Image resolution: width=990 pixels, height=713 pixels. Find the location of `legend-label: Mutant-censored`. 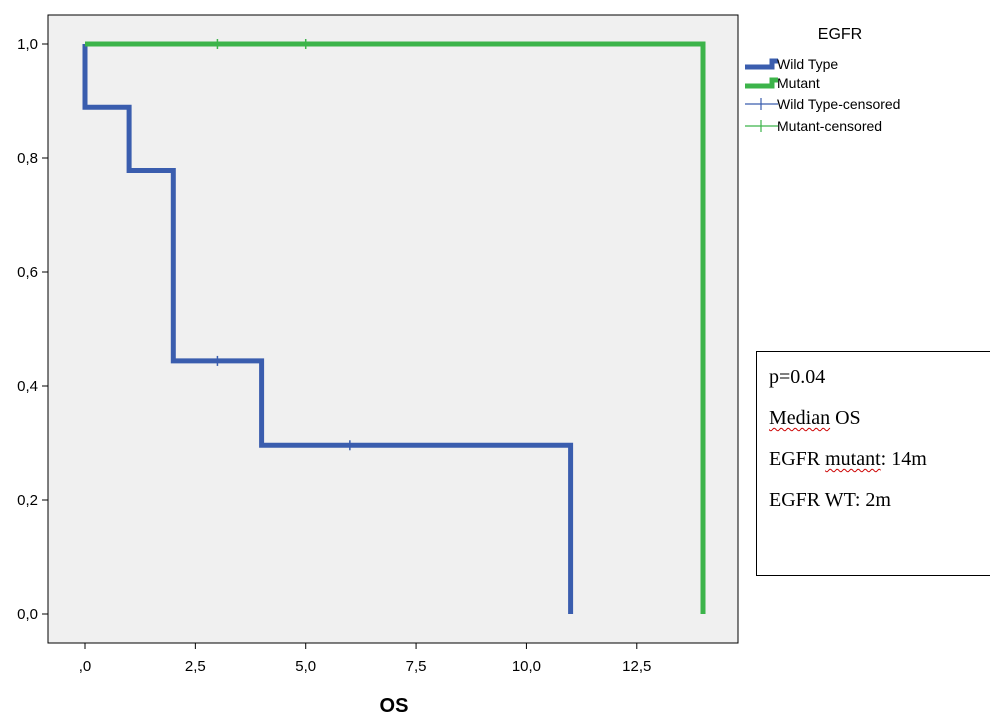

legend-label: Mutant-censored is located at coordinates (829, 126).